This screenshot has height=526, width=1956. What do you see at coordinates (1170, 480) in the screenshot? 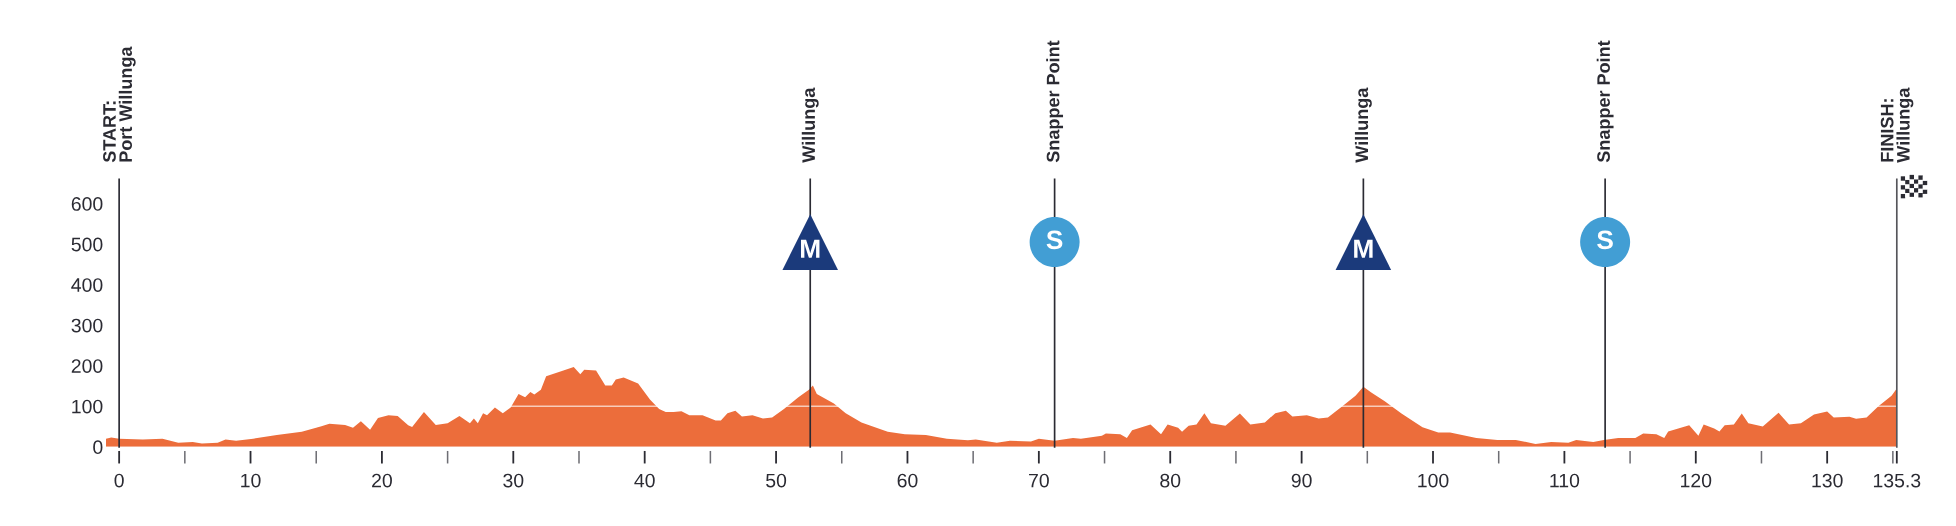
I see `x-tick-label: 80` at bounding box center [1170, 480].